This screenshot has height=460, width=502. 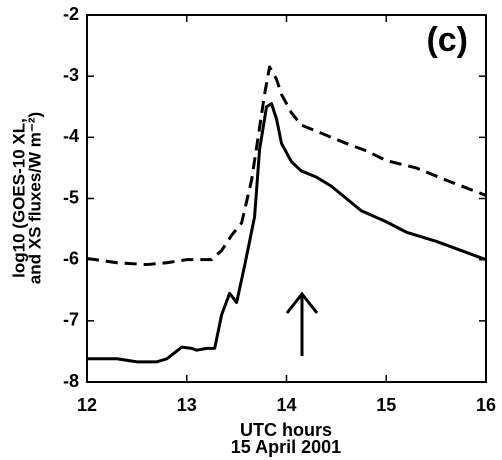 What do you see at coordinates (34, 198) in the screenshot?
I see `y-axis-label: and XS fluxes/W m⁻²)` at bounding box center [34, 198].